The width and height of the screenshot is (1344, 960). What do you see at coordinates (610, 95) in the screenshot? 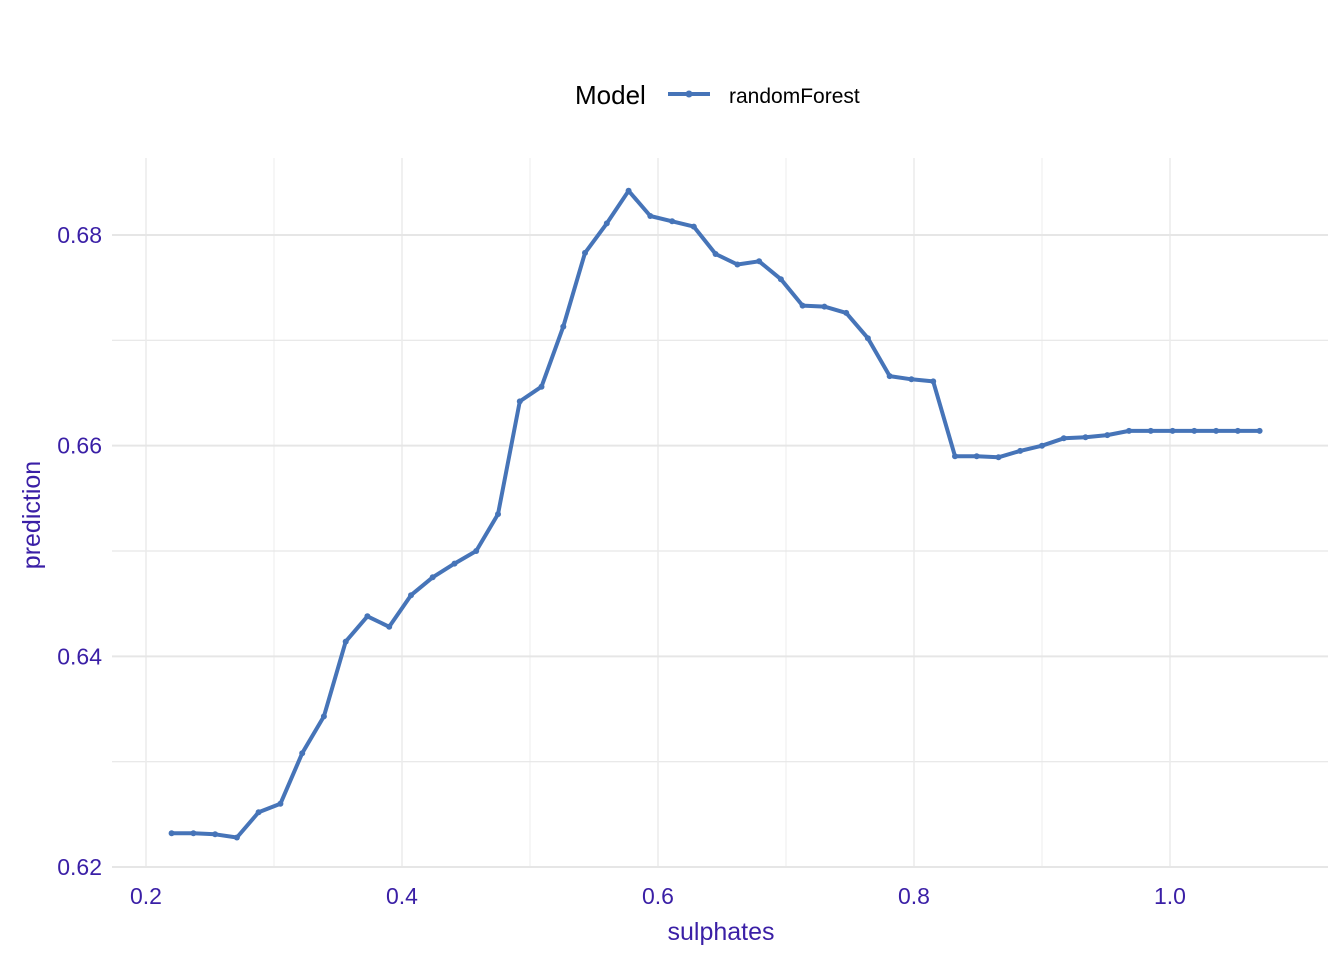
I see `legend-title: Model` at bounding box center [610, 95].